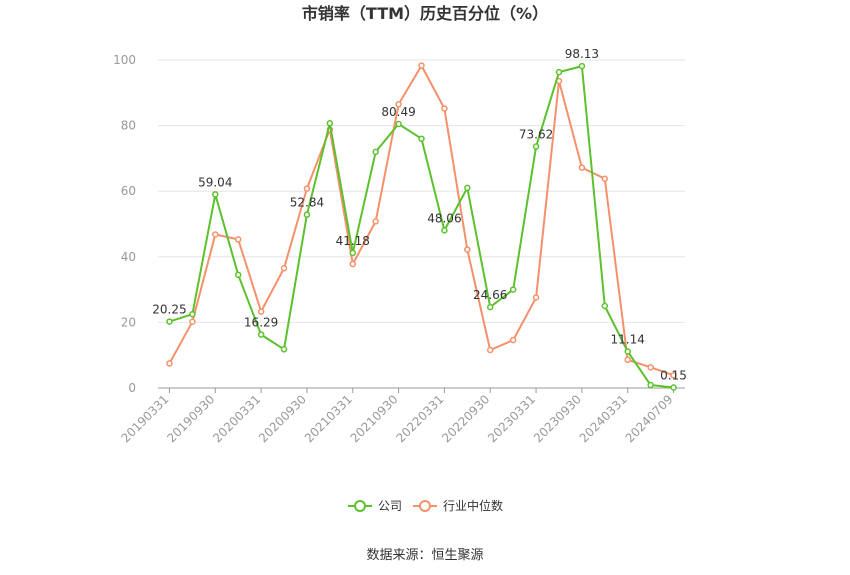  What do you see at coordinates (128, 126) in the screenshot?
I see `y-tick-label: 80` at bounding box center [128, 126].